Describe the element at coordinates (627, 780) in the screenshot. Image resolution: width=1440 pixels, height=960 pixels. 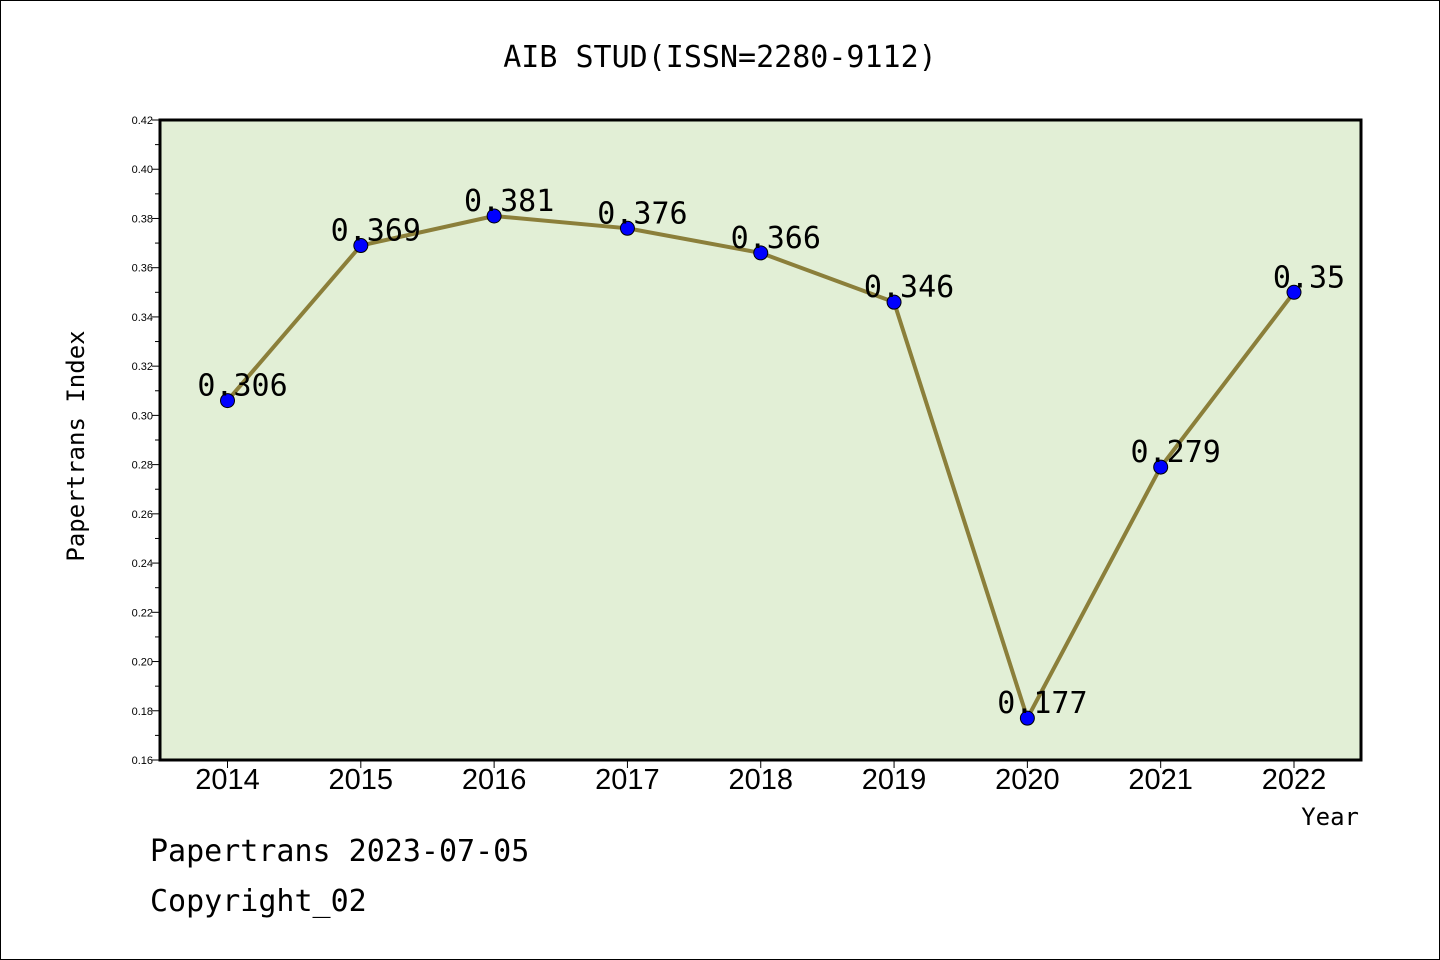
I see `x-tick-label: 2017` at that location.